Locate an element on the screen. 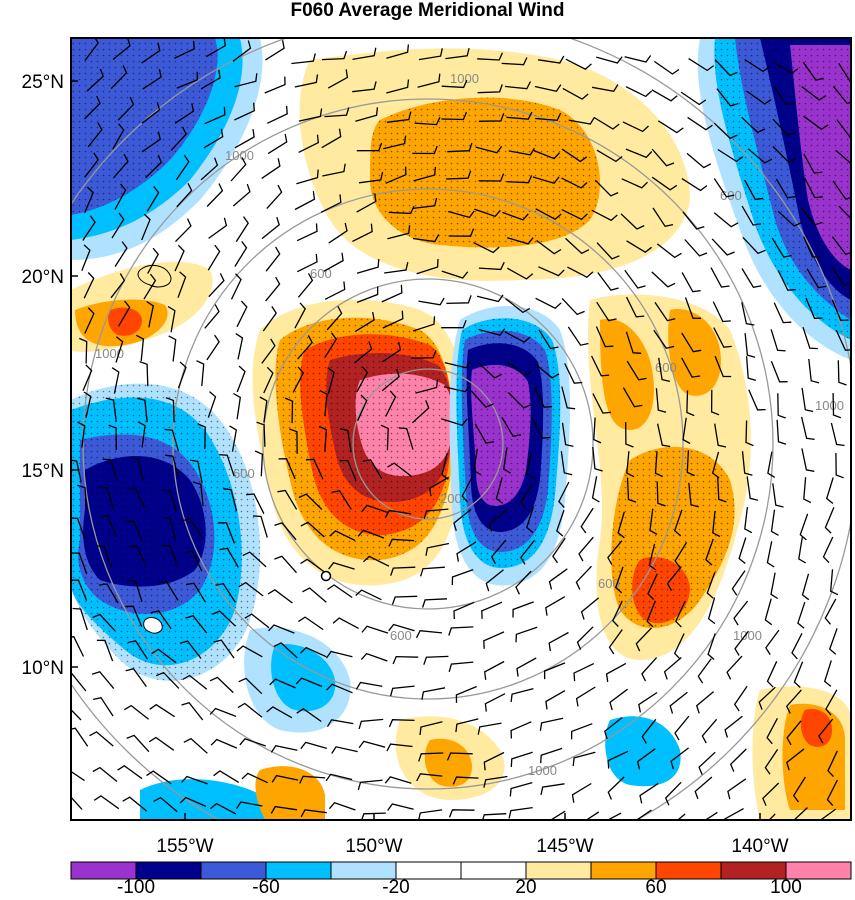  island-outline is located at coordinates (153, 625).